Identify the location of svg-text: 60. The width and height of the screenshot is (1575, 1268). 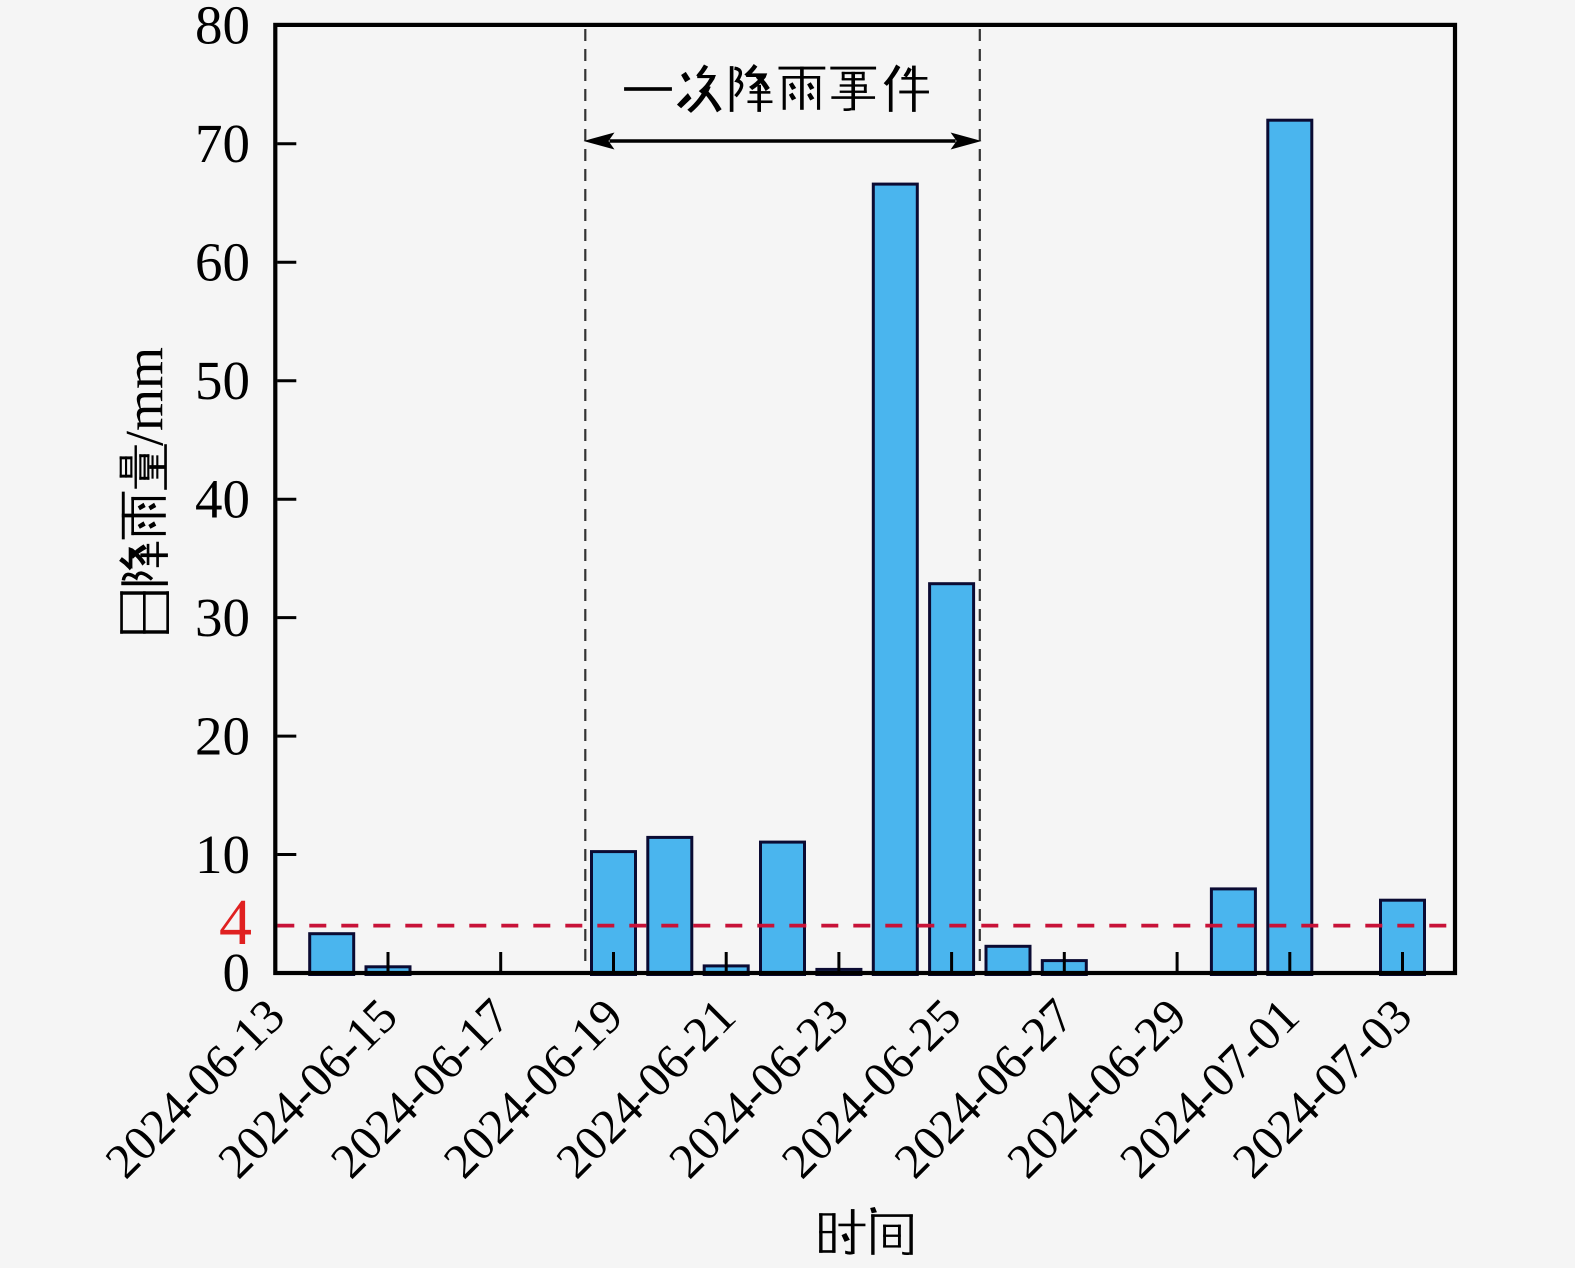
(222, 262).